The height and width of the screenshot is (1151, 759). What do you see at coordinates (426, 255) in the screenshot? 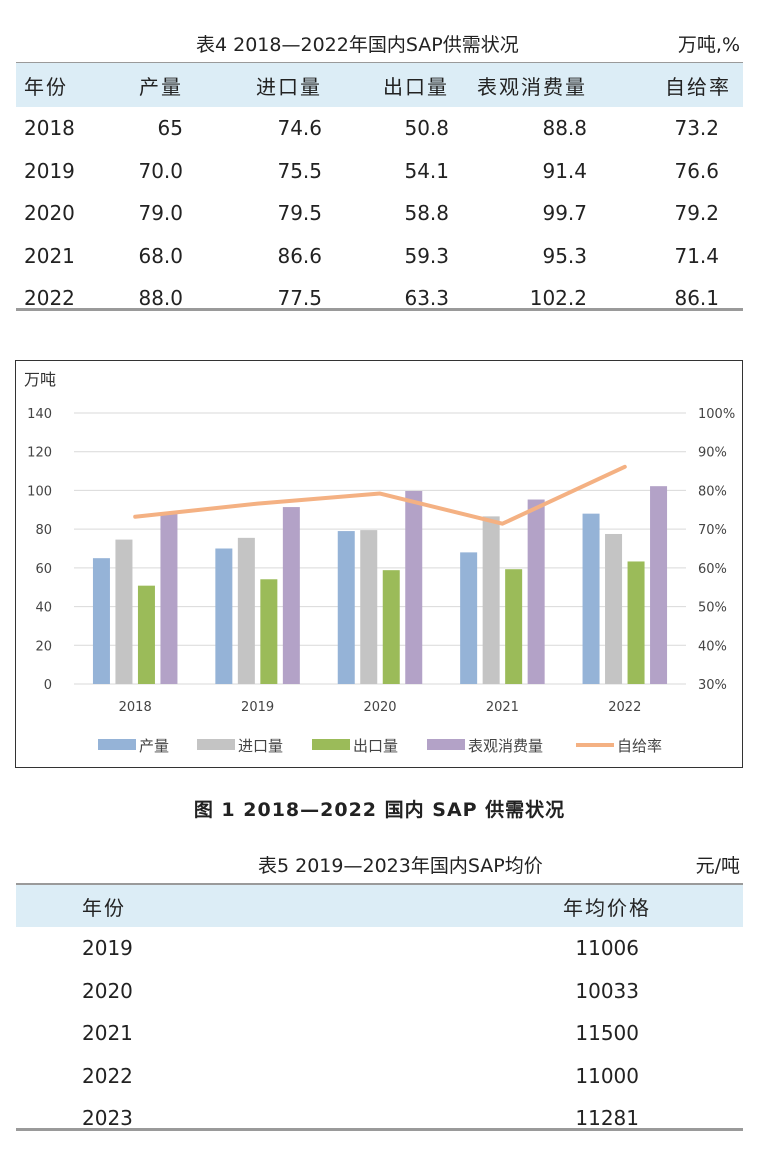
I see `table4-cell: 59.3` at bounding box center [426, 255].